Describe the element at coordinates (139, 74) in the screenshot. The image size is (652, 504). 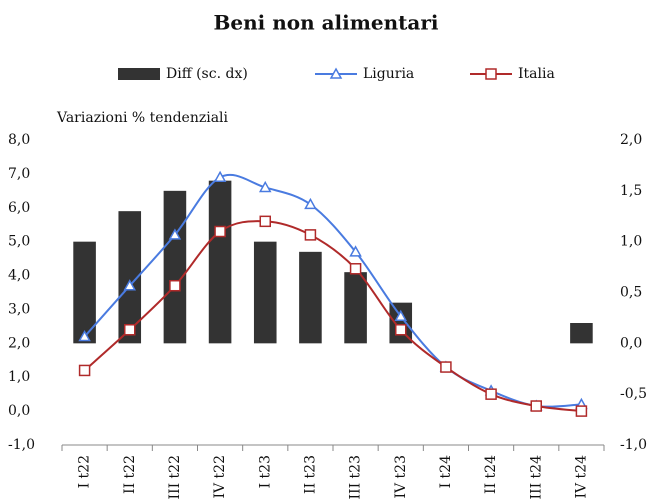
I see `legend-swatch` at that location.